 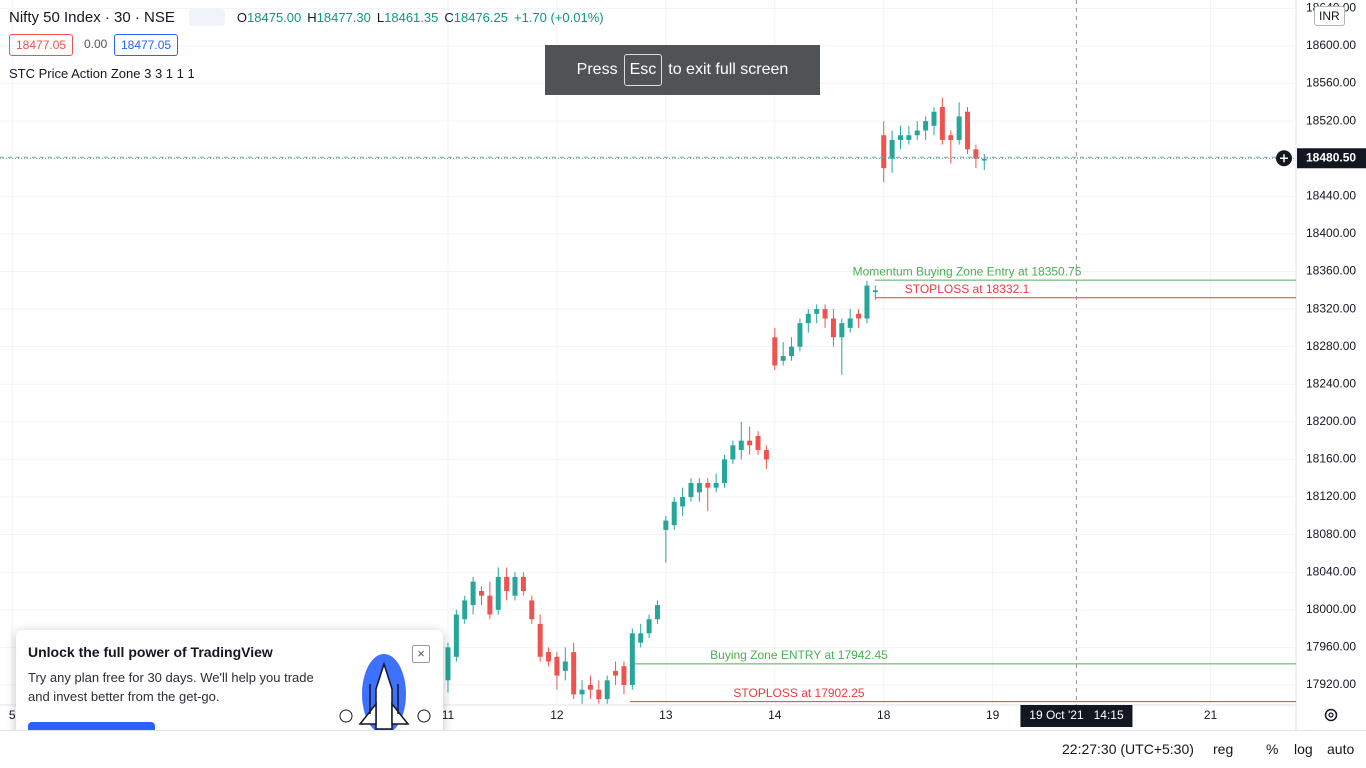 I want to click on hint-text: Press, so click(x=597, y=69).